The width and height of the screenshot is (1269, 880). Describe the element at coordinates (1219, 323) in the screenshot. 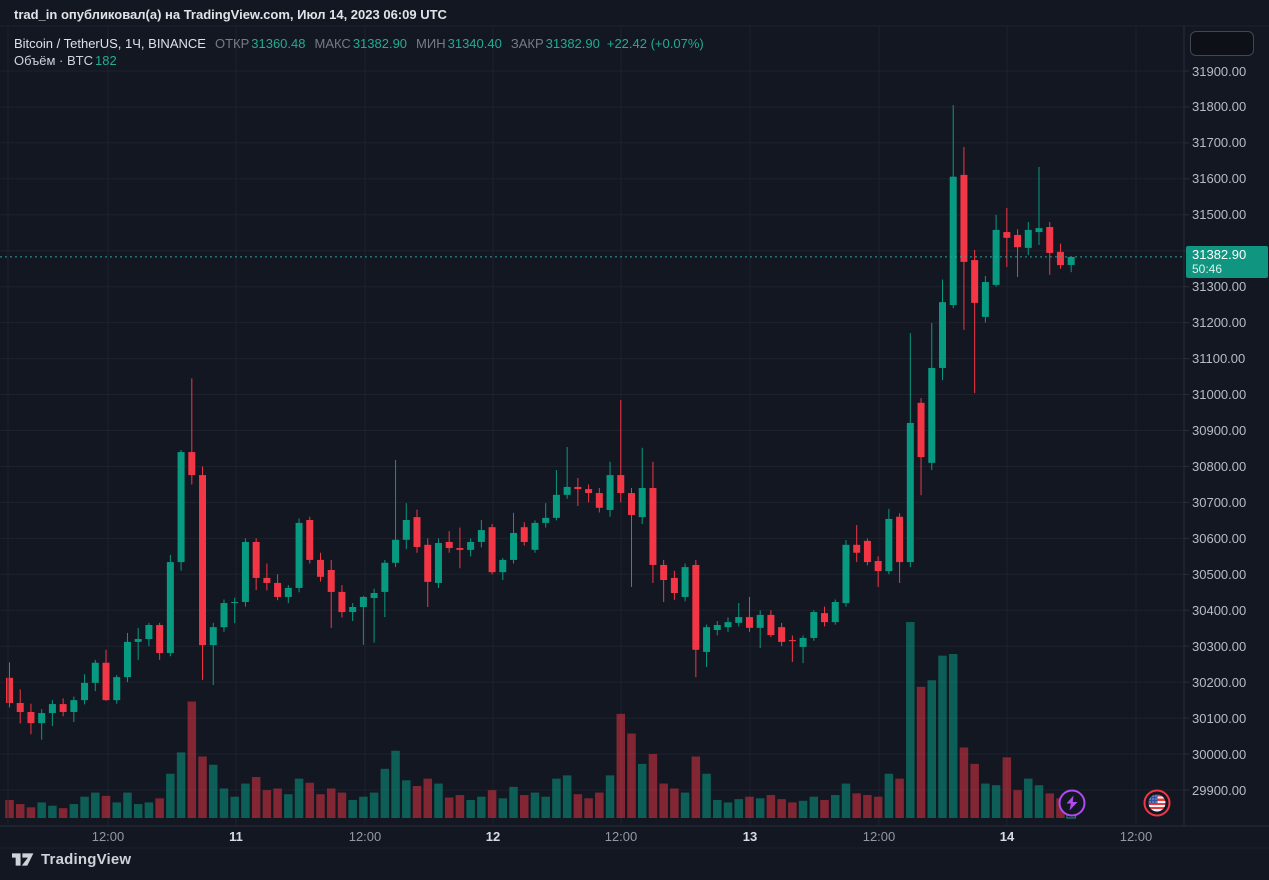

I see `price-axis-label: 31200.00` at that location.